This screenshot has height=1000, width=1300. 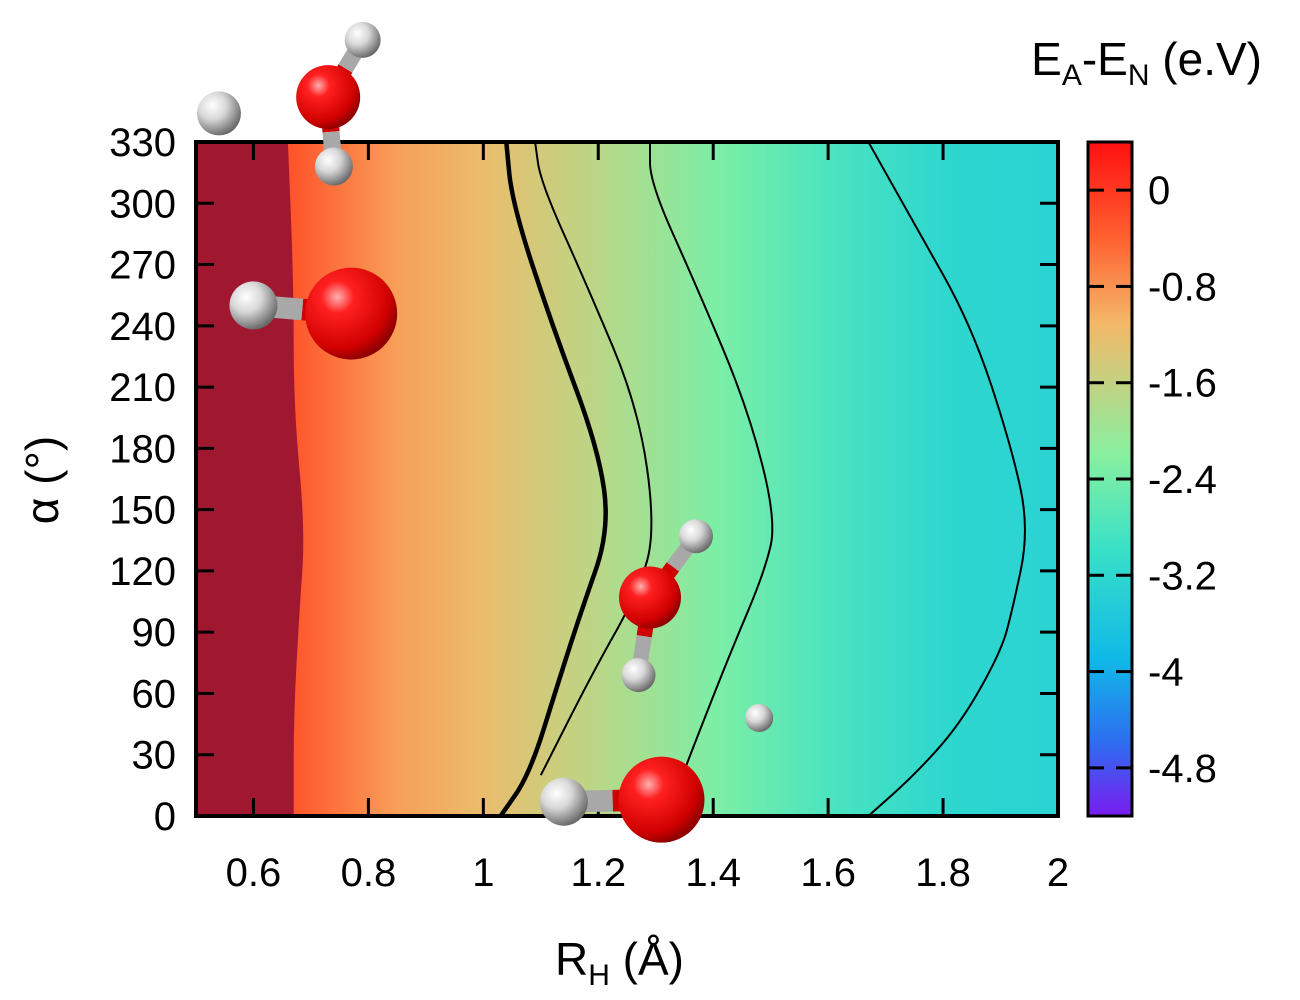 I want to click on y-axis-title: α (°), so click(x=42, y=480).